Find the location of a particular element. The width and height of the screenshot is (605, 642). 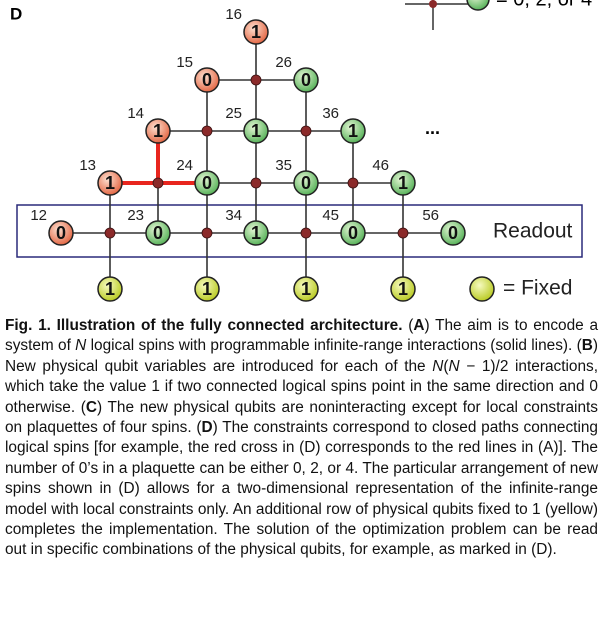

top-legend: = 0, 2, or 4 is located at coordinates (498, 15).